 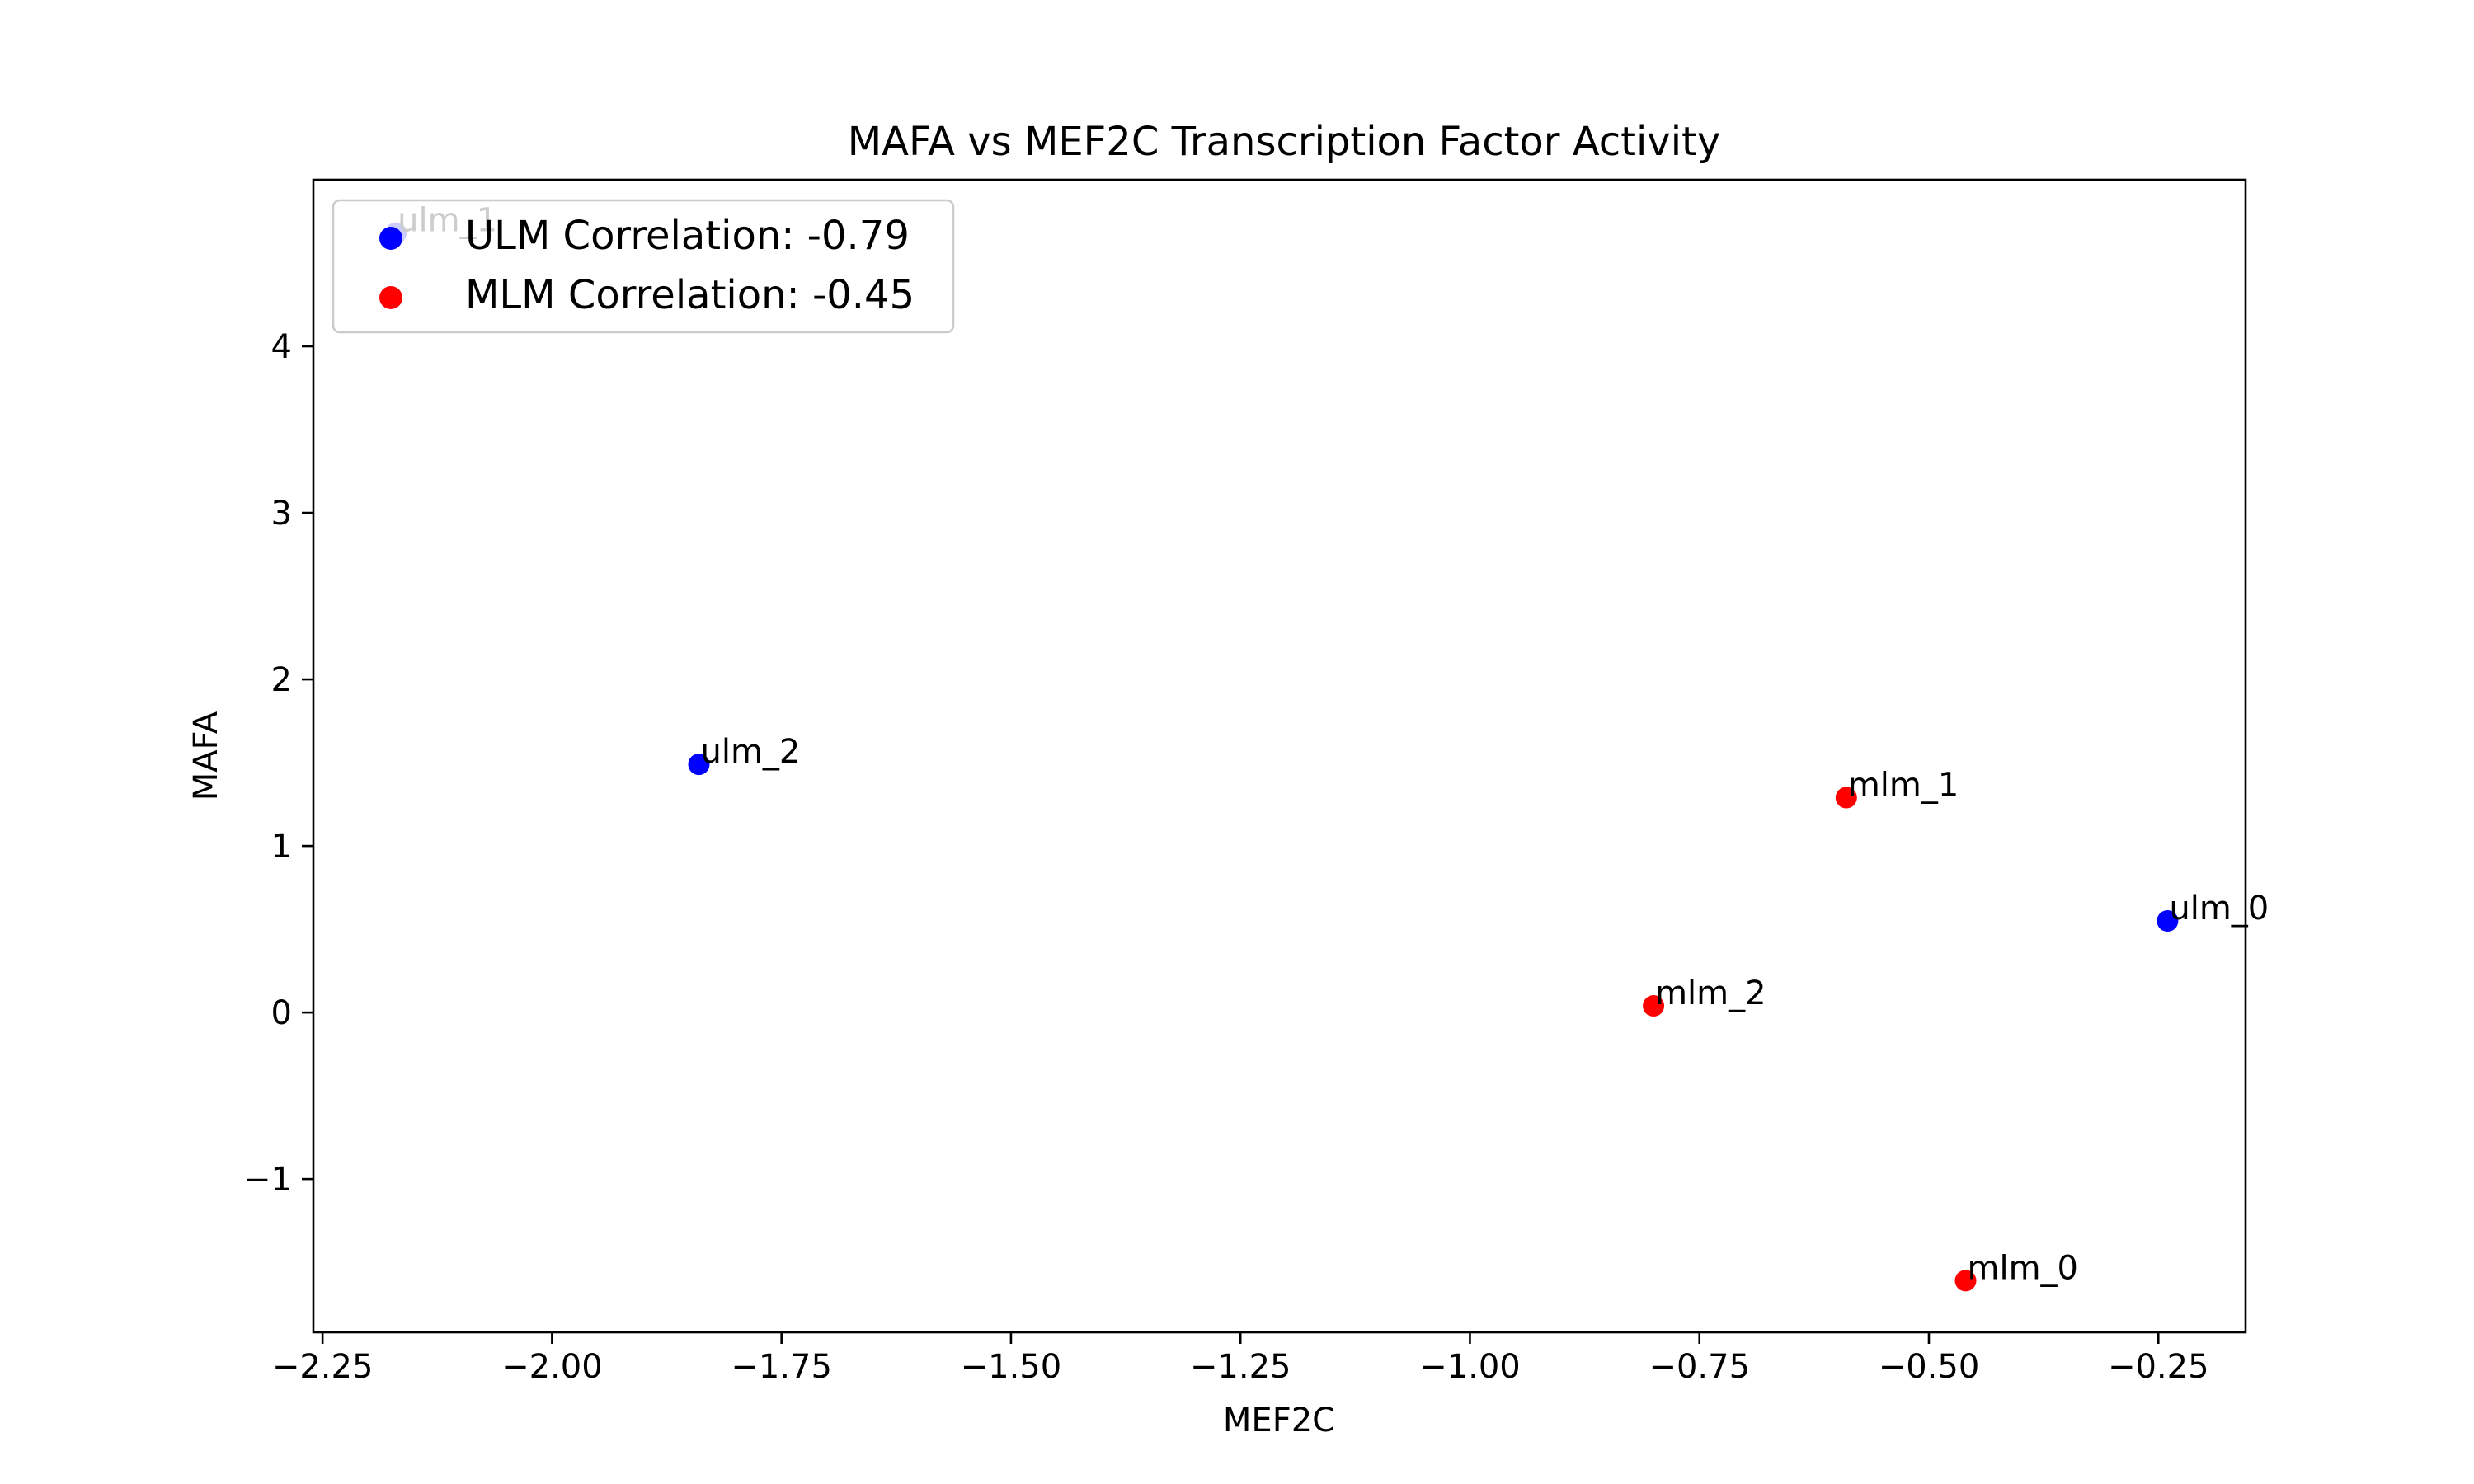 What do you see at coordinates (323, 1367) in the screenshot?
I see `x-tick-label: −2.25` at bounding box center [323, 1367].